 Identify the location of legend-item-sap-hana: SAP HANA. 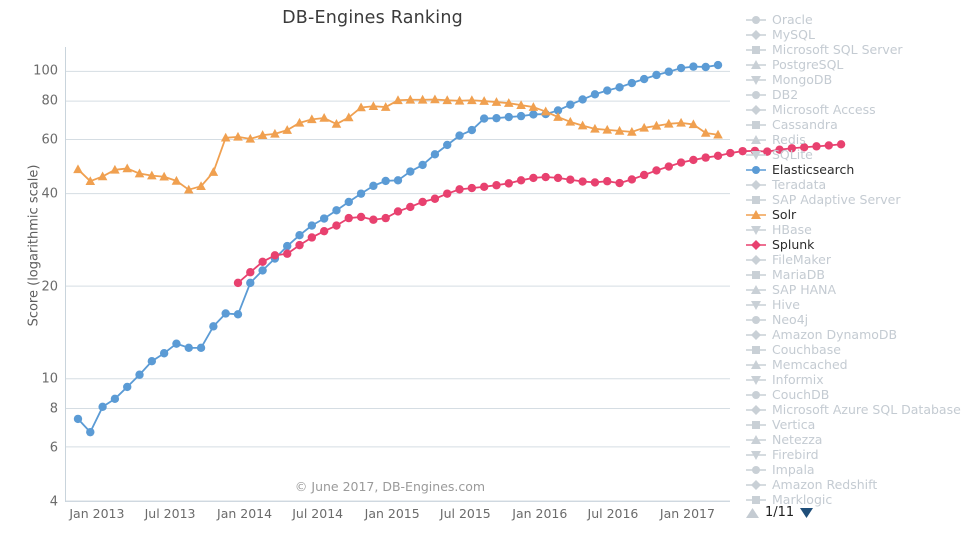
(854, 289).